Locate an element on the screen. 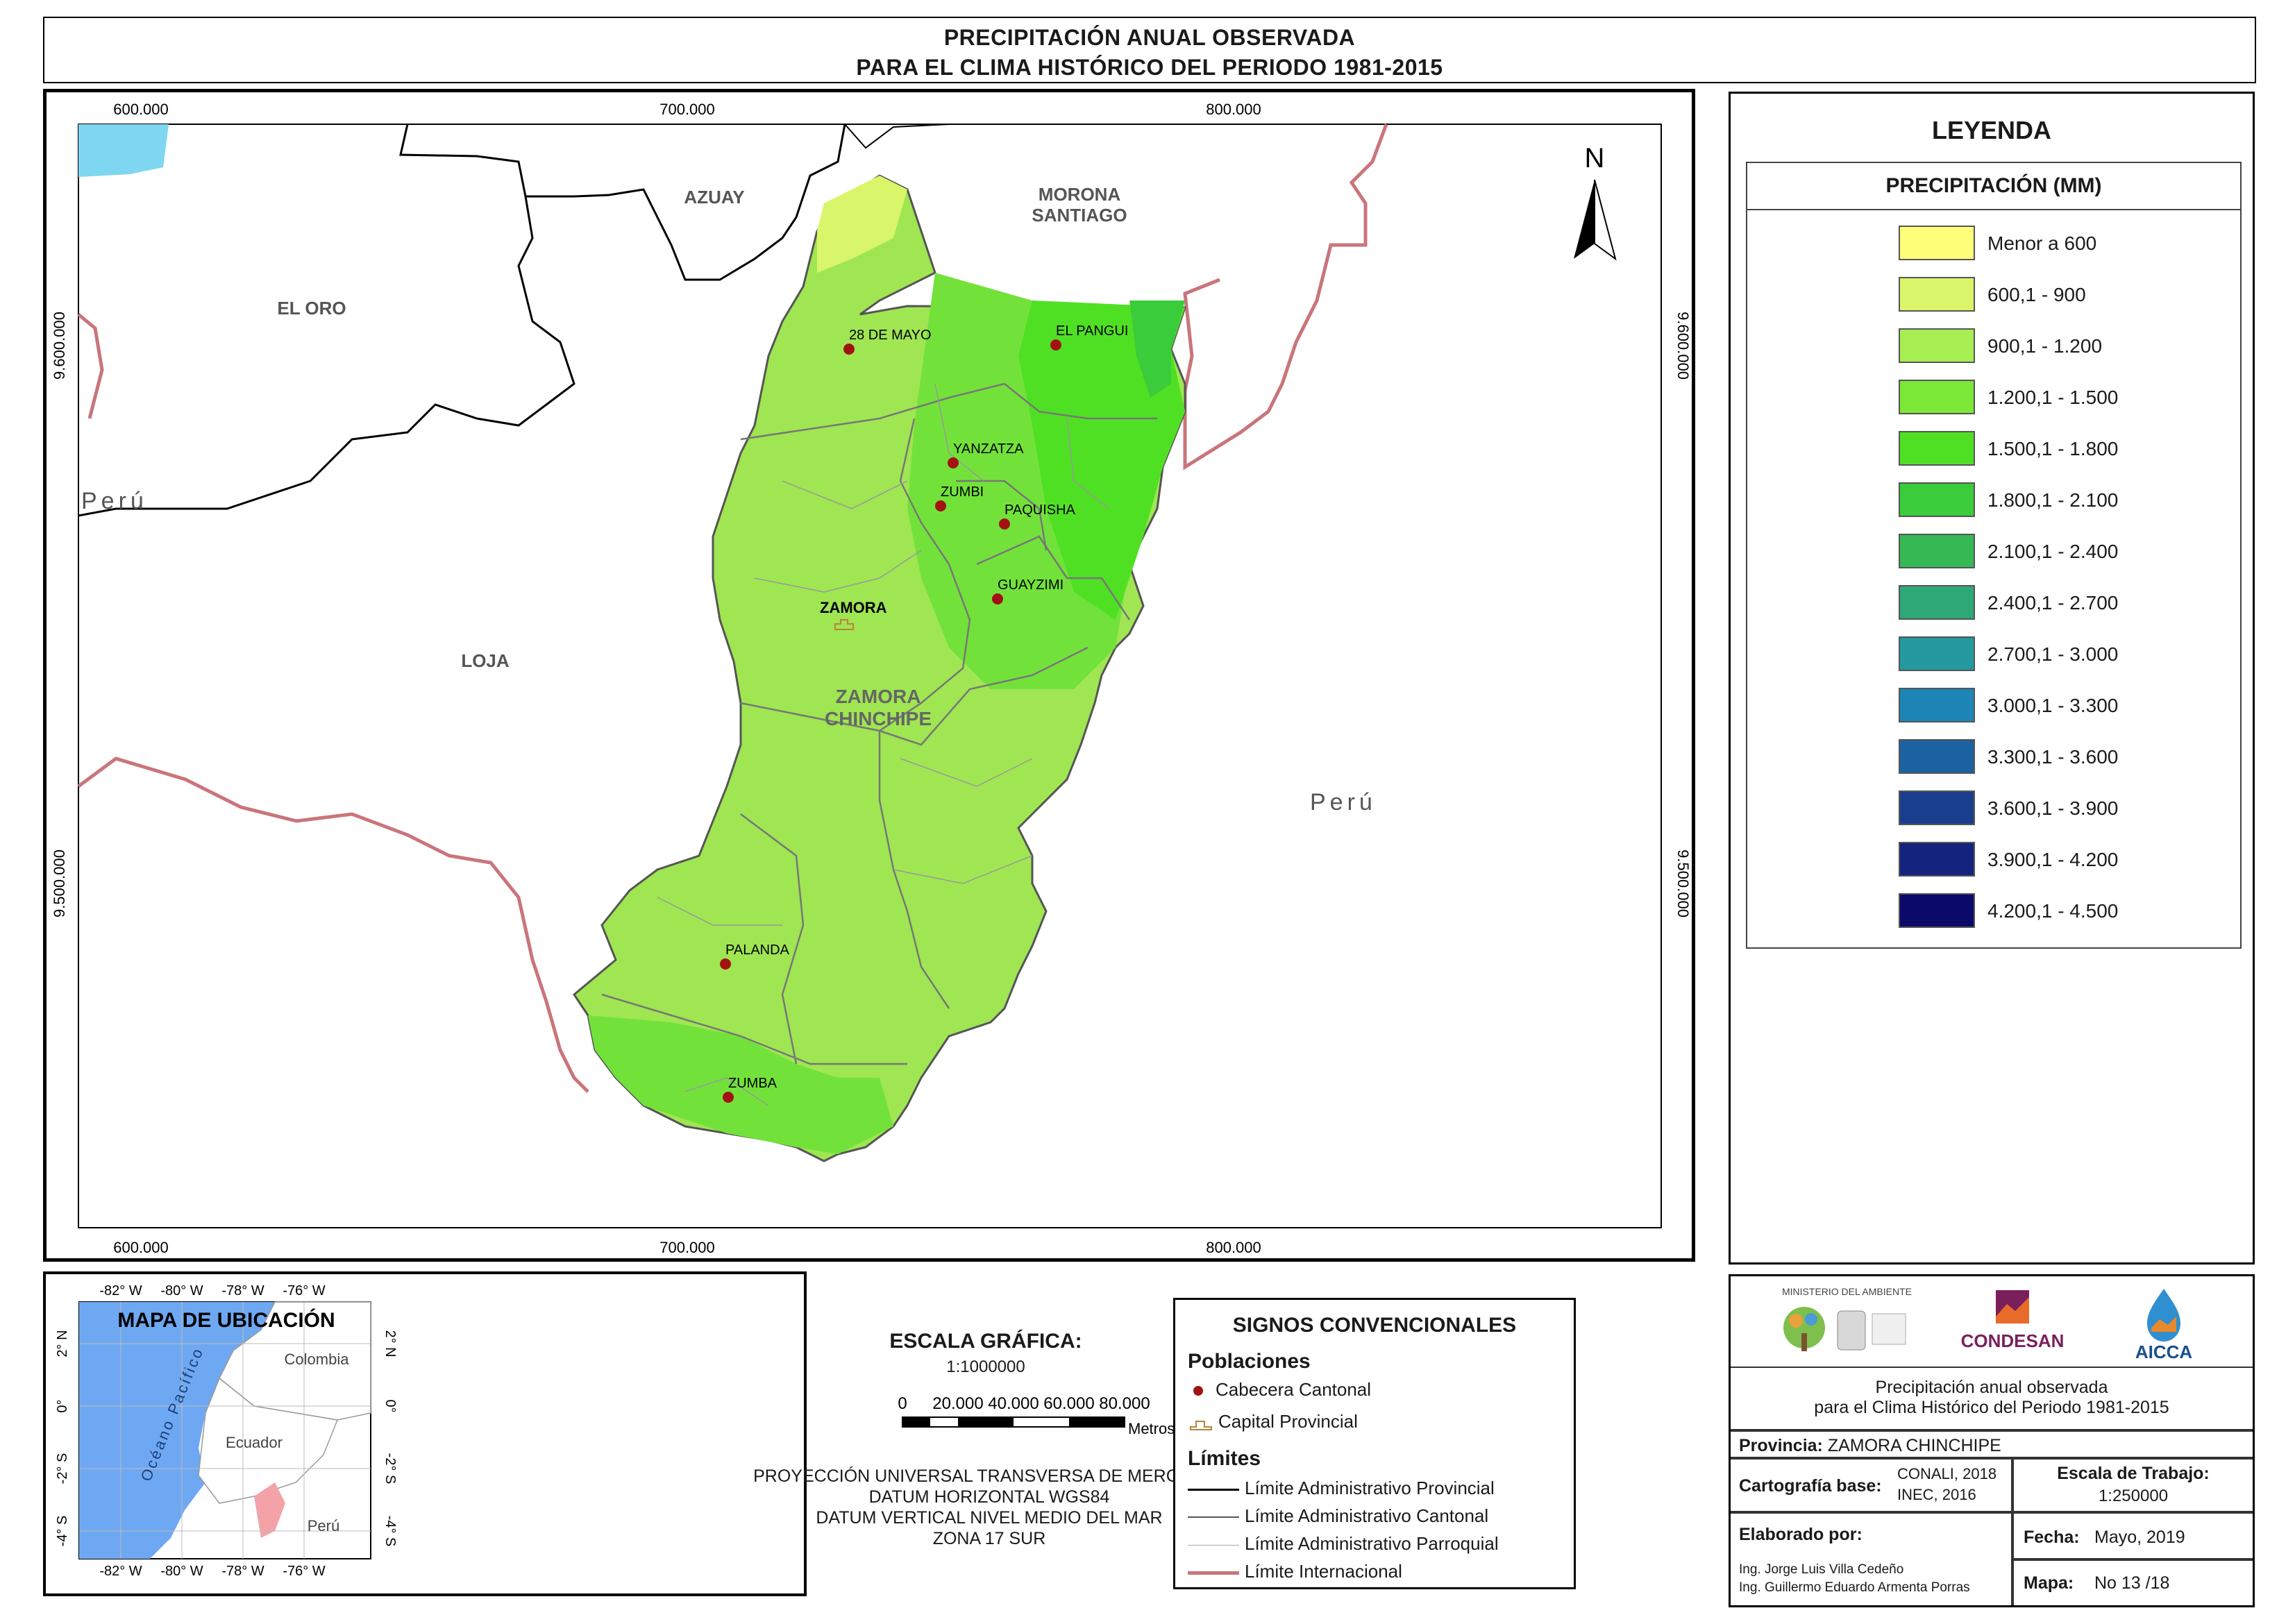 The height and width of the screenshot is (1624, 2295). svg-text: ZUMBA is located at coordinates (753, 1083).